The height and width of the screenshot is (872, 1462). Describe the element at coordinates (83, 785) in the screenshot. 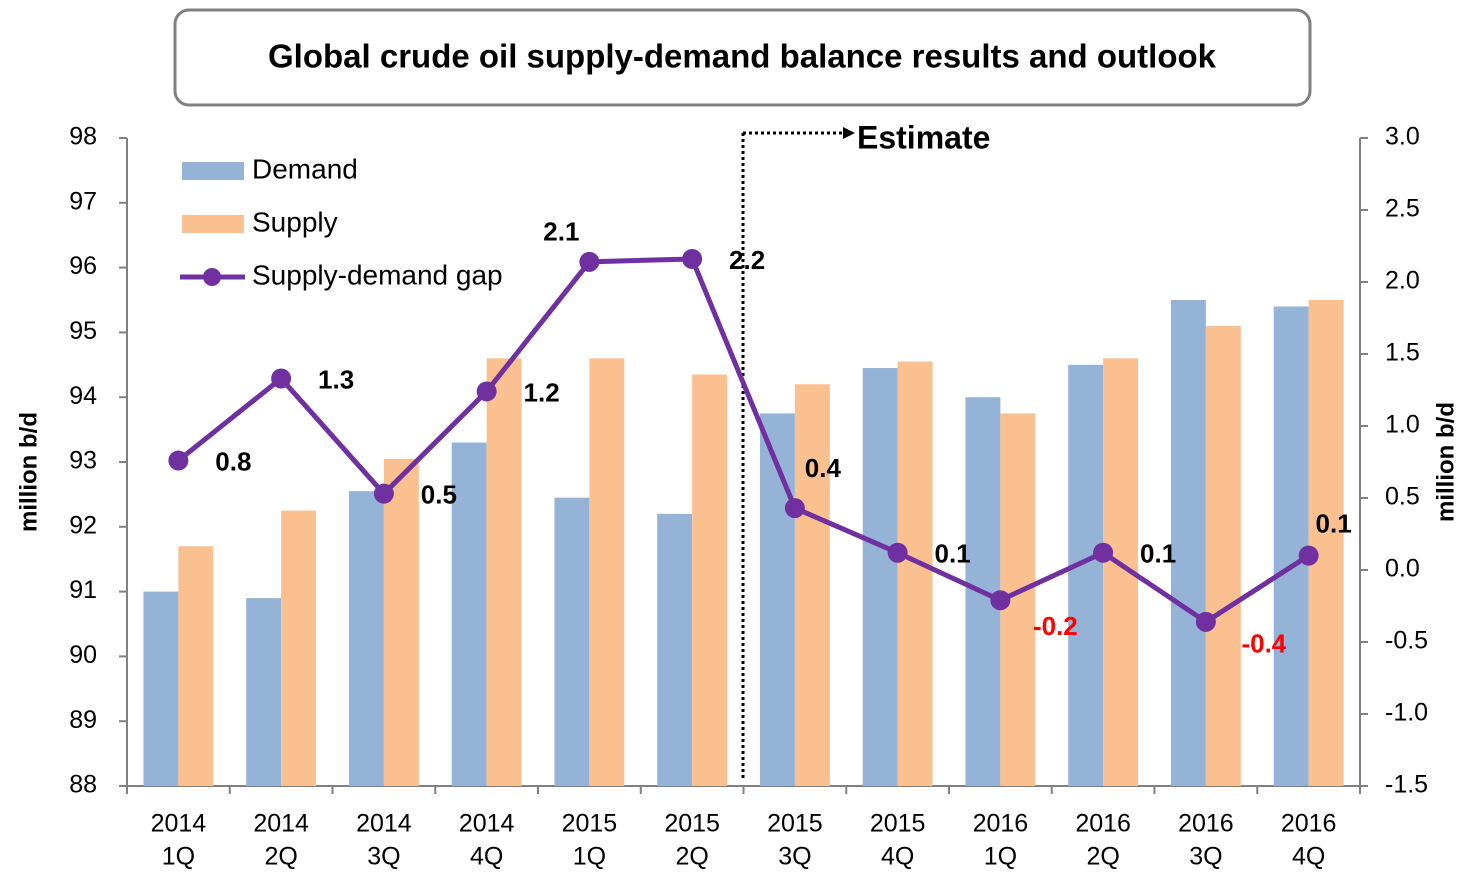

I see `y-tick-label: 88` at that location.